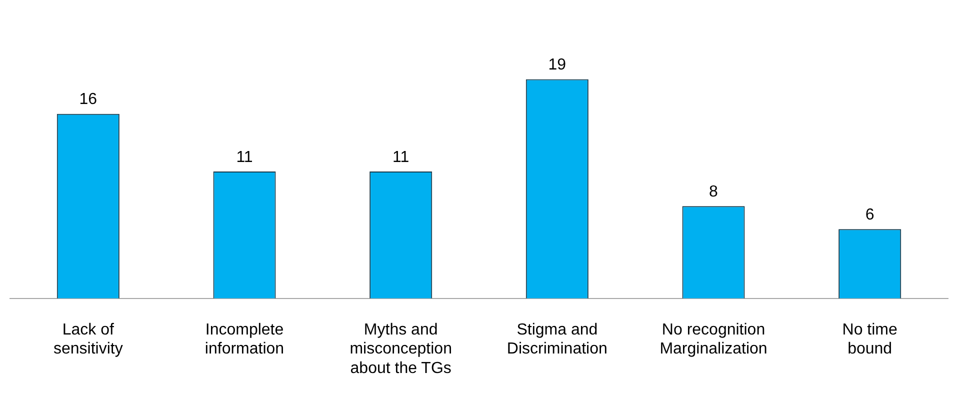 The width and height of the screenshot is (976, 400). Describe the element at coordinates (869, 215) in the screenshot. I see `data-label: 6` at that location.